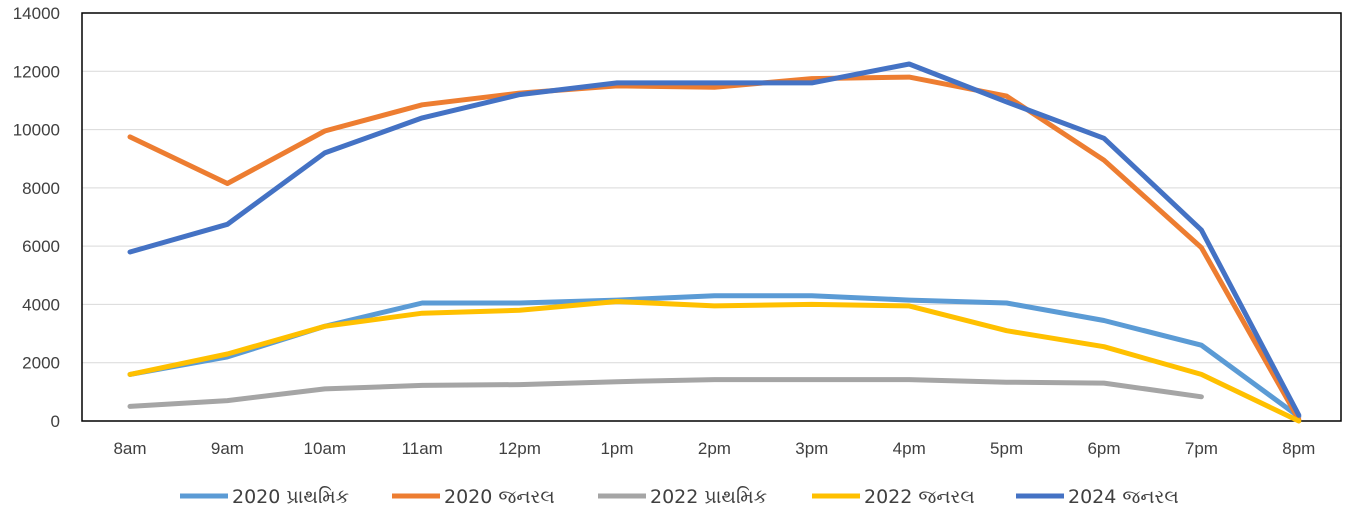 This screenshot has height=519, width=1352. Describe the element at coordinates (1298, 448) in the screenshot. I see `x-tick-label: 8pm` at that location.